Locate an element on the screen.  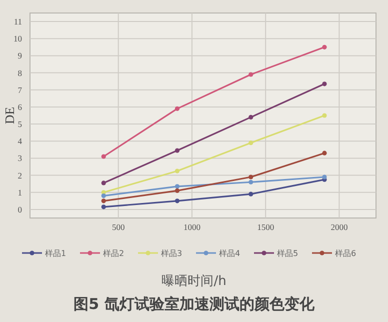
y-tick-label: 2 is located at coordinates (20, 175).